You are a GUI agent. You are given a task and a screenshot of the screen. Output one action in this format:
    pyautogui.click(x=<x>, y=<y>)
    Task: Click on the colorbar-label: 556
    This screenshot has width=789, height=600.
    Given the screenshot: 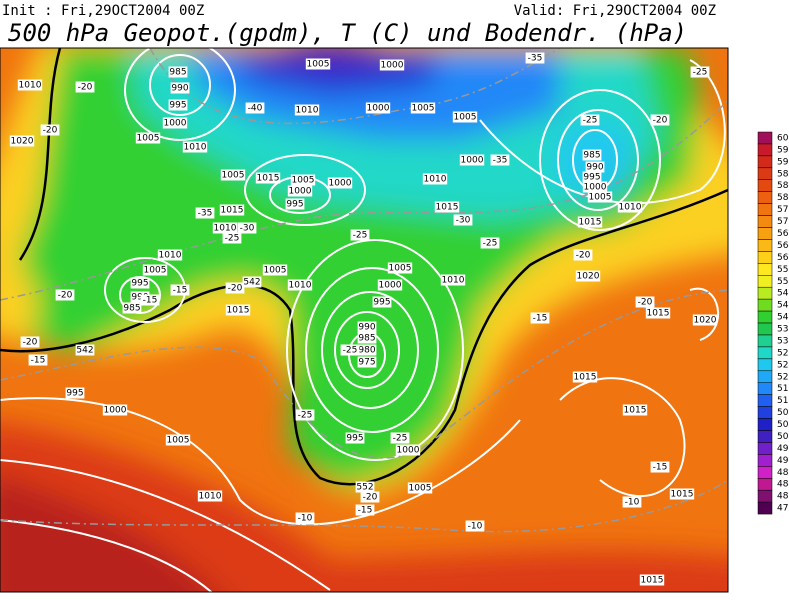 What is the action you would take?
    pyautogui.click(x=783, y=270)
    